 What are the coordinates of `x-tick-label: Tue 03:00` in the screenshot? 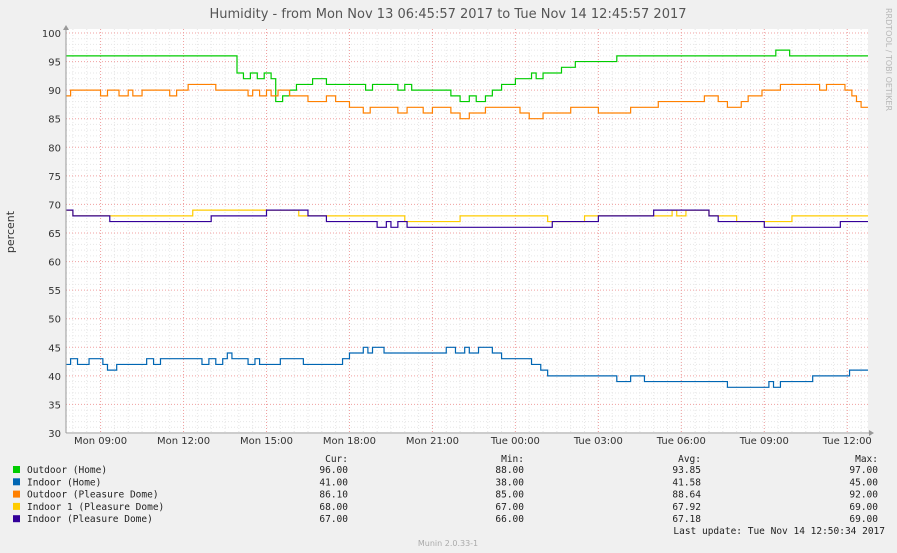 It's located at (598, 441).